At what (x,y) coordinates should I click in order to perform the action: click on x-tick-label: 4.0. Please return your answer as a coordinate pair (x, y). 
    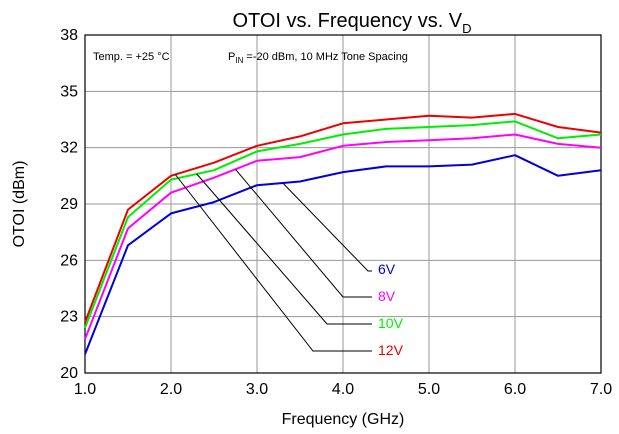
    Looking at the image, I should click on (343, 389).